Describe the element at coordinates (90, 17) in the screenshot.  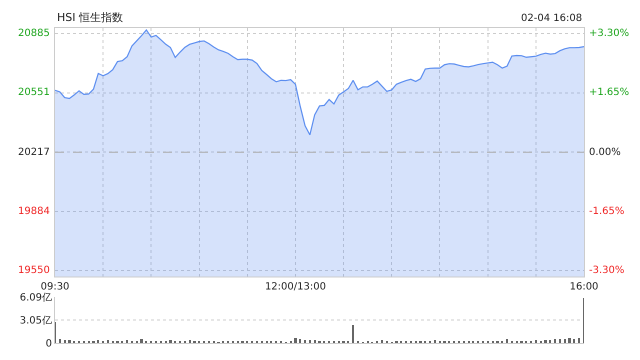
I see `chart-title: HSI 恒生指数` at that location.